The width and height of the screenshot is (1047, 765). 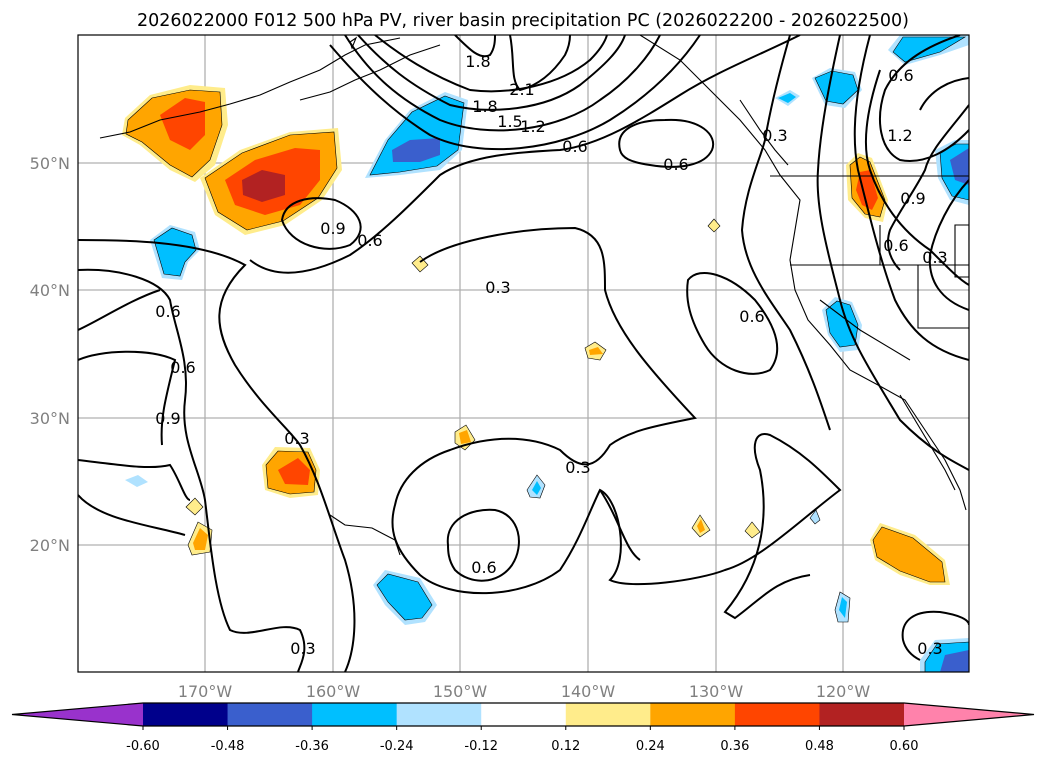 I want to click on lat-tick-label: 40°N, so click(x=50, y=290).